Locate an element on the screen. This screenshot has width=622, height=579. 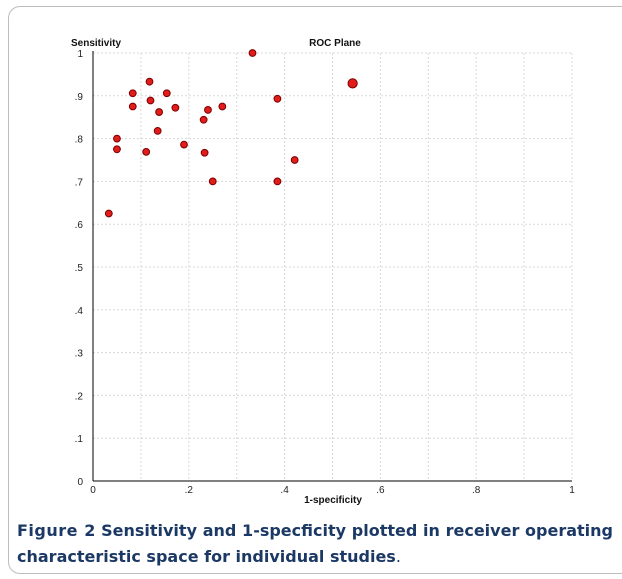
y-axis-title: Sensitivity is located at coordinates (96, 43).